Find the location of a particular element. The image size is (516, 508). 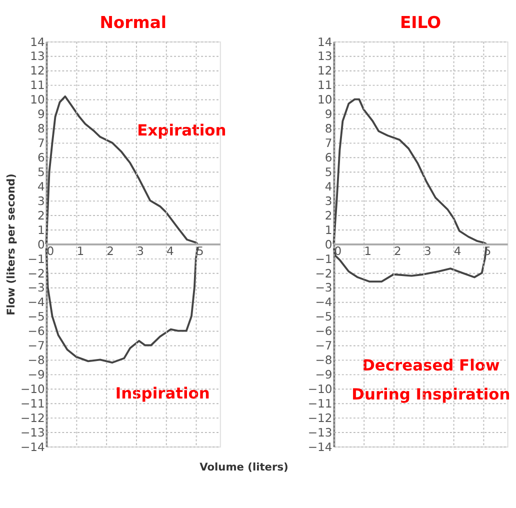

annotation: Expiration is located at coordinates (181, 130).